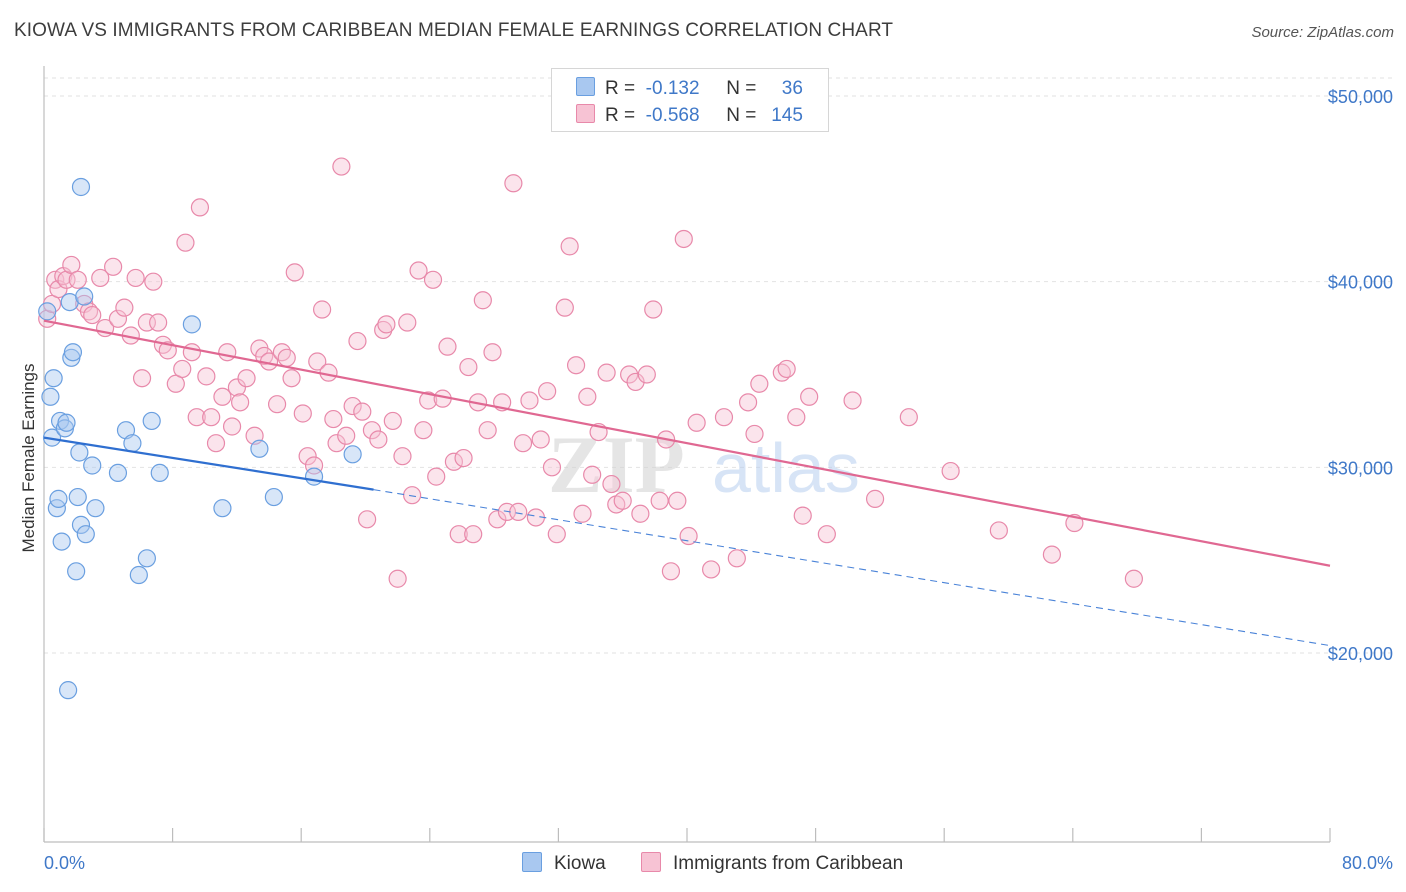 The width and height of the screenshot is (1406, 892). What do you see at coordinates (585, 86) in the screenshot?
I see `legend-swatch-kiowa` at bounding box center [585, 86].